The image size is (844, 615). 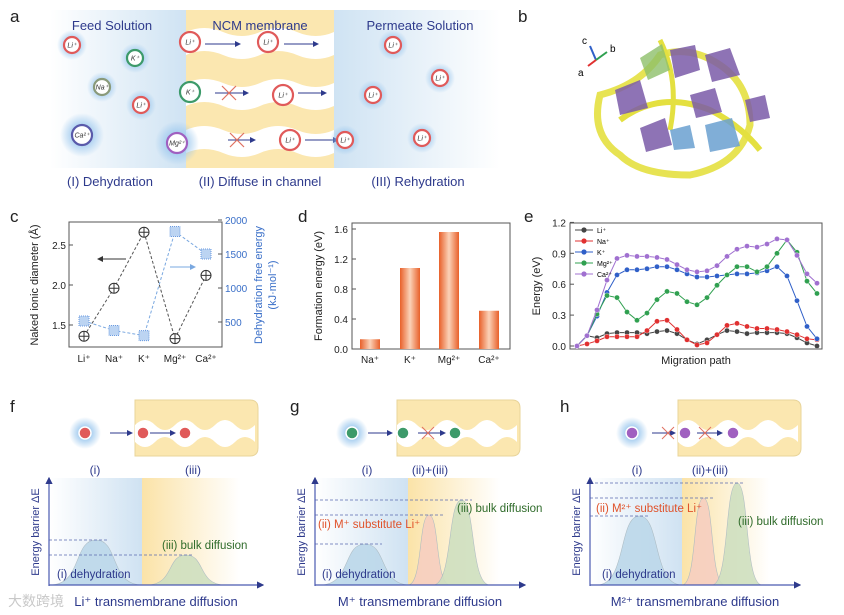 What do you see at coordinates (260, 181) in the screenshot?
I see `step-diffuse-channel: (II) Diffuse in channel` at bounding box center [260, 181].